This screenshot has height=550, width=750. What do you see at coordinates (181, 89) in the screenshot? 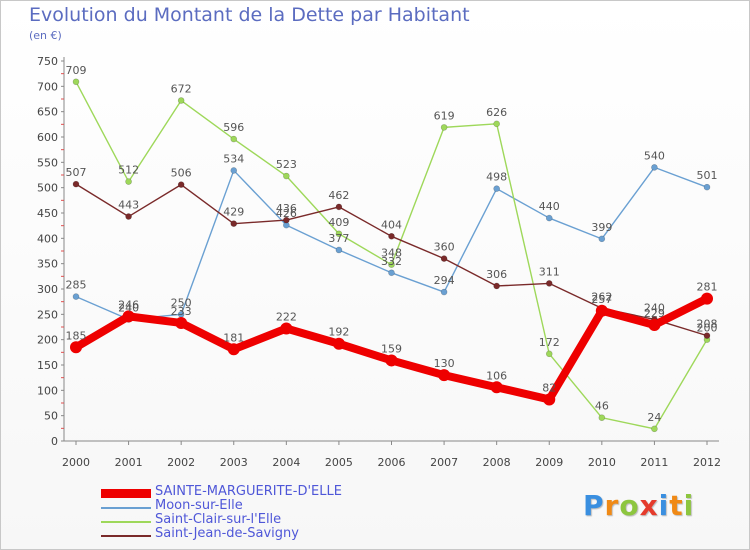
I see `data-label: 672` at bounding box center [181, 89].